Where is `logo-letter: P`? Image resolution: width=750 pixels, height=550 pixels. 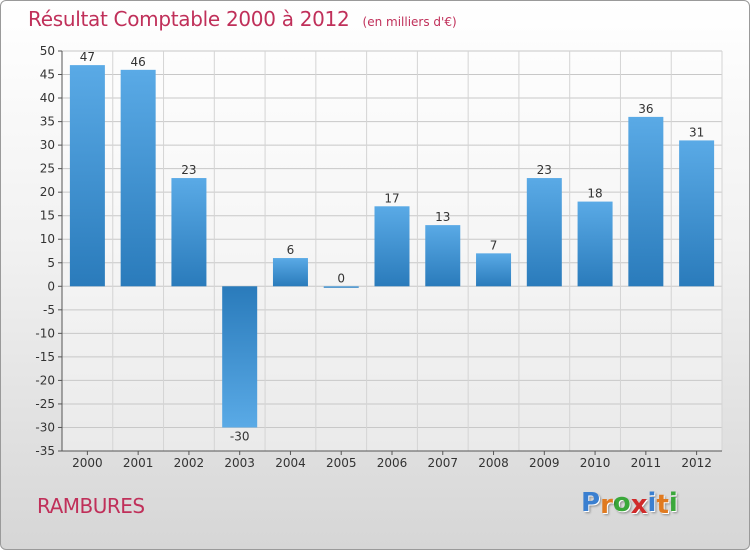 logo-letter: P is located at coordinates (591, 503).